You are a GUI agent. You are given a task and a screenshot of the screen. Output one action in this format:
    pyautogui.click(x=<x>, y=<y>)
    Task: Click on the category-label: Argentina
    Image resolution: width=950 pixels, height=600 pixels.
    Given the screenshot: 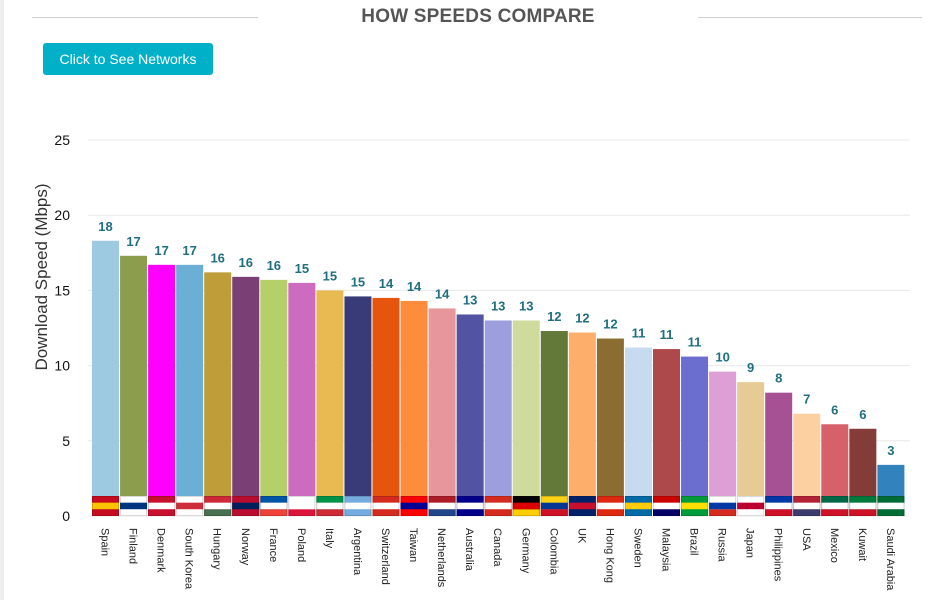 What is the action you would take?
    pyautogui.click(x=357, y=552)
    